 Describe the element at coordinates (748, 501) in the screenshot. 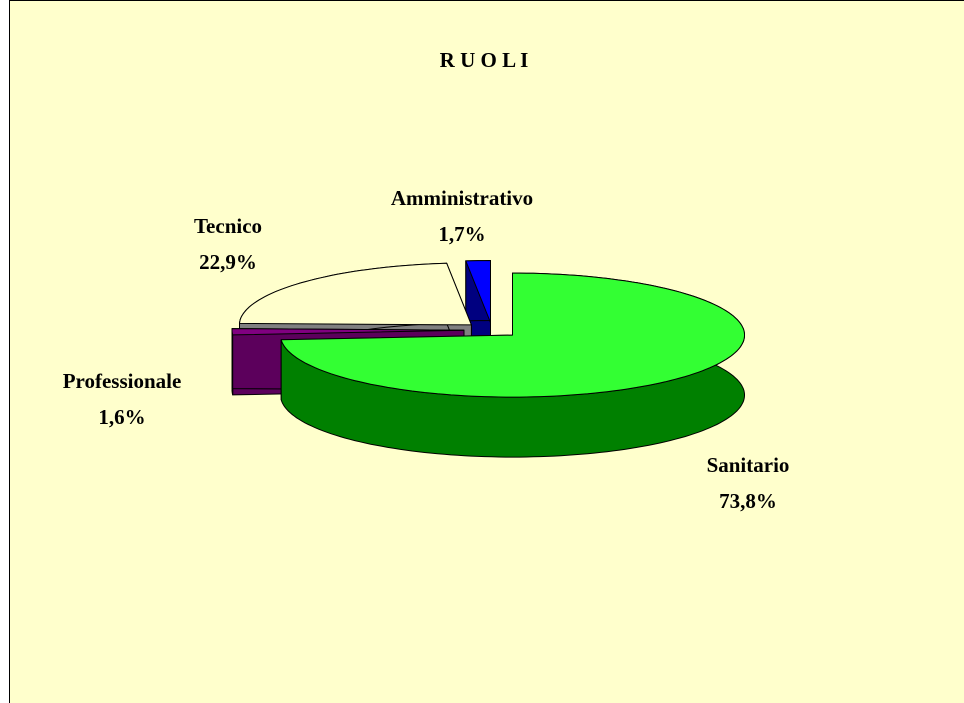

I see `slice-value-label: 73,8%` at that location.